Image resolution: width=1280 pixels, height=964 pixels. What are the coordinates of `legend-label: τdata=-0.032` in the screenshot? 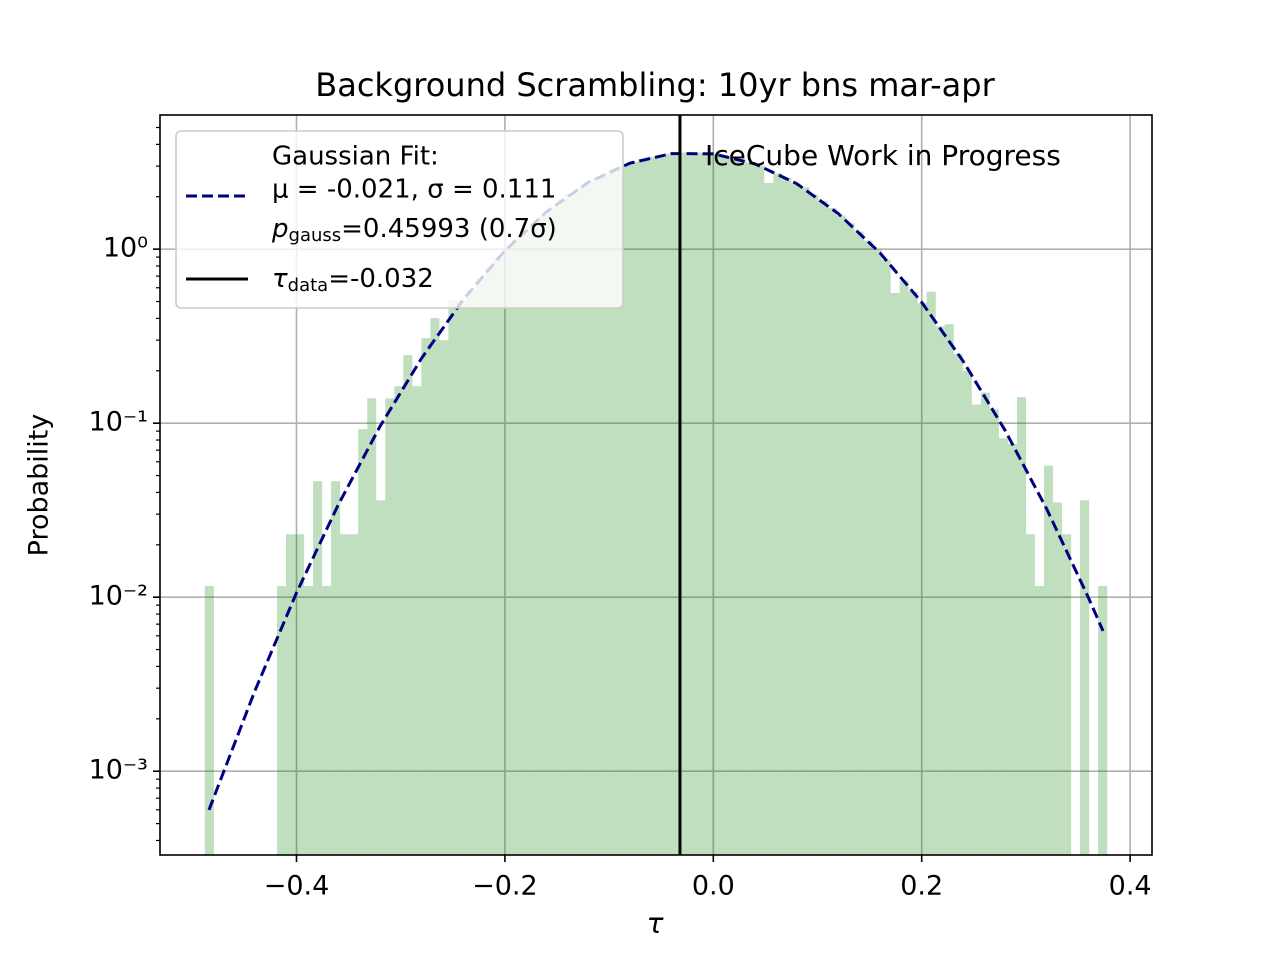 It's located at (353, 280).